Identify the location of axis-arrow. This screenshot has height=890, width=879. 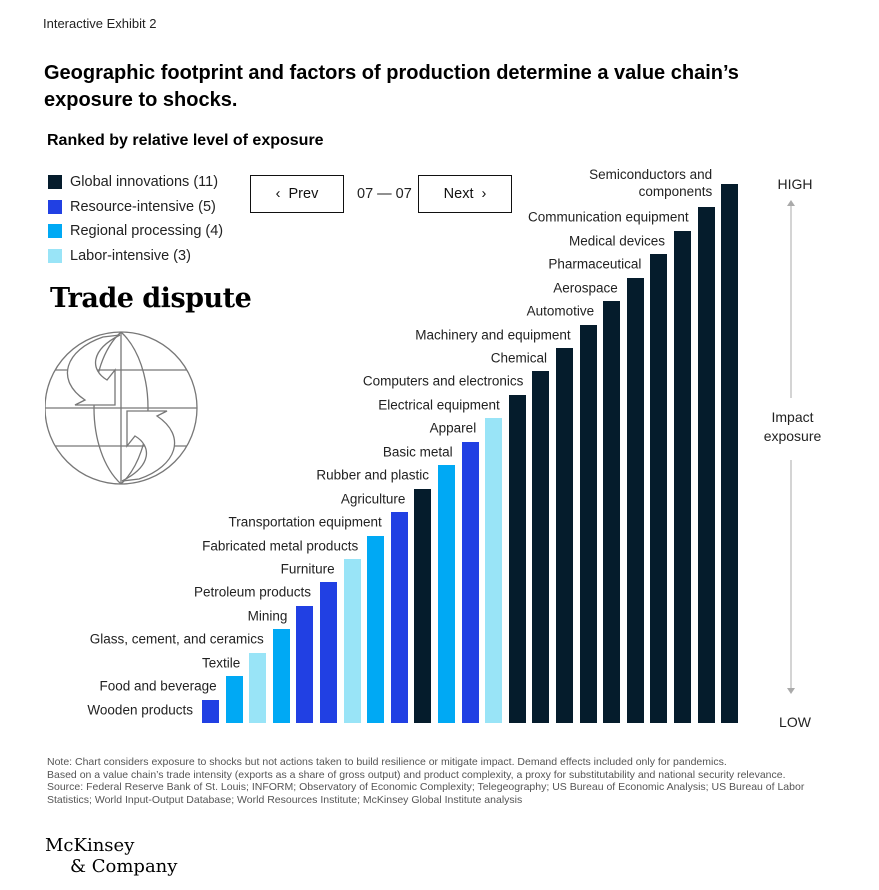
(791, 447).